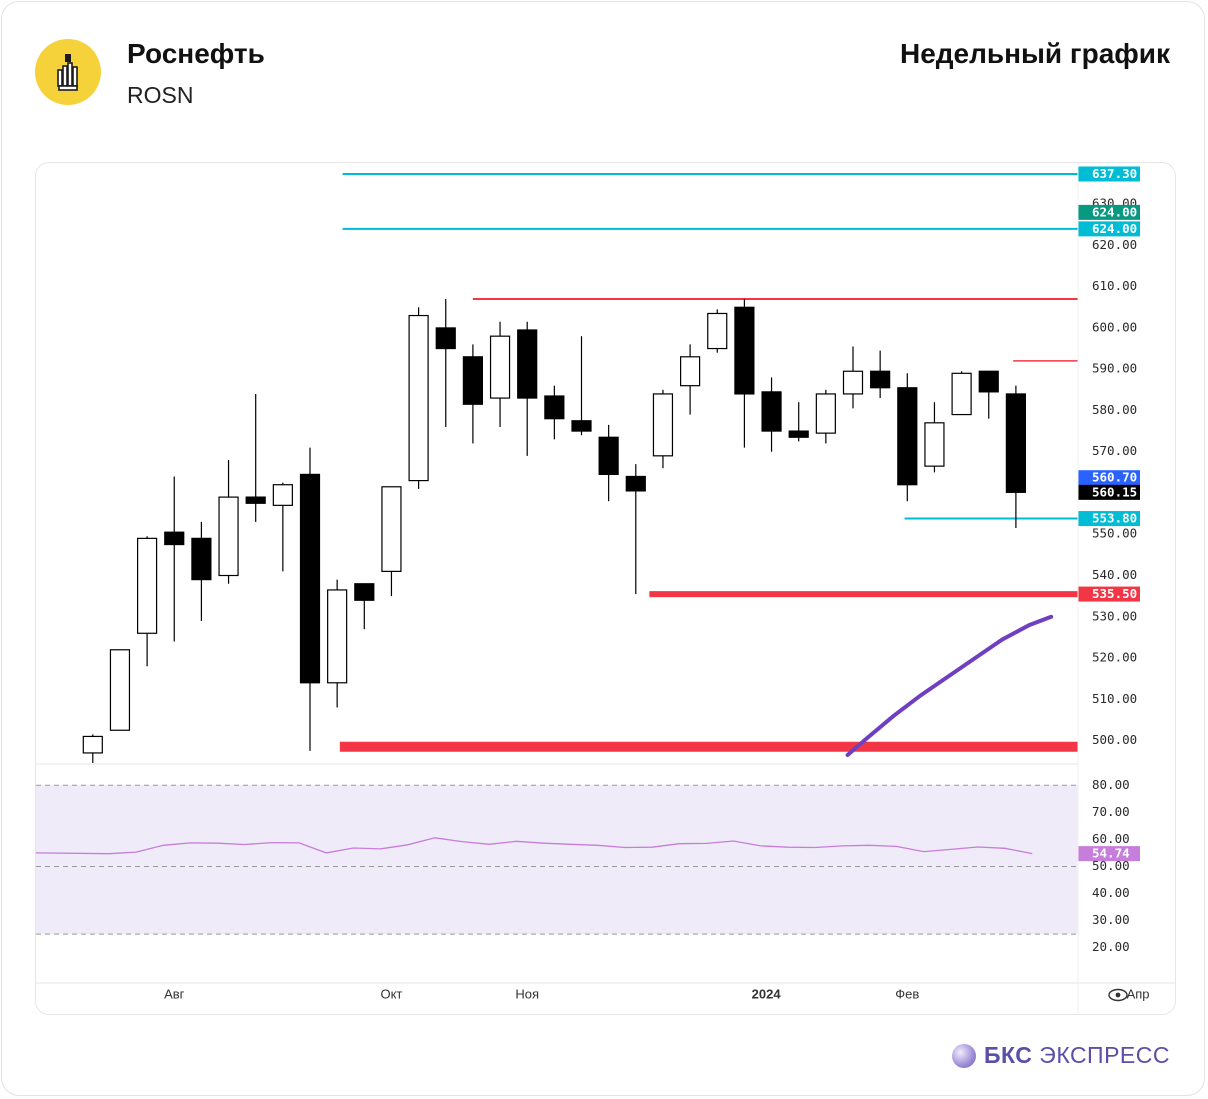  I want to click on price-tag-label: 560.15, so click(1114, 491).